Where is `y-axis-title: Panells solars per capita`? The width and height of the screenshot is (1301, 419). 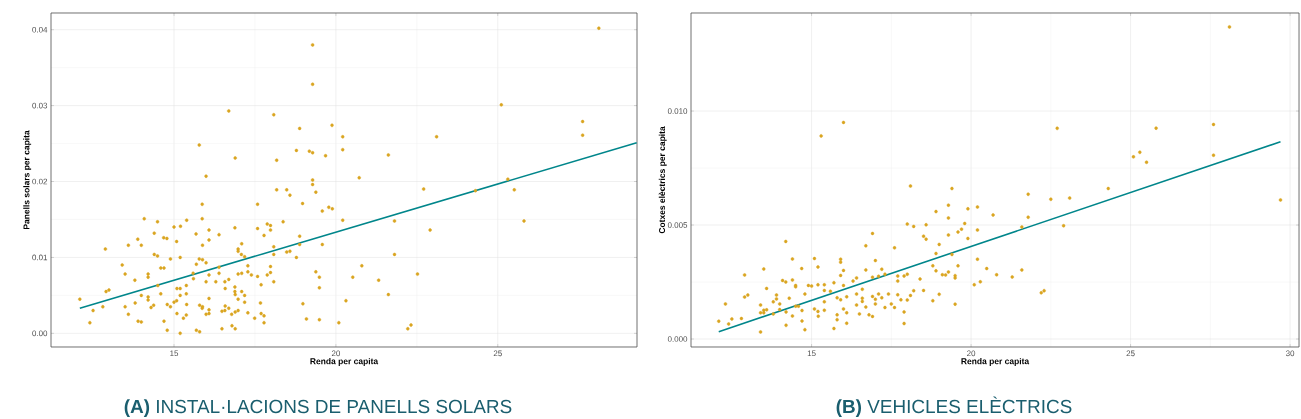
y-axis-title: Panells solars per capita is located at coordinates (27, 180).